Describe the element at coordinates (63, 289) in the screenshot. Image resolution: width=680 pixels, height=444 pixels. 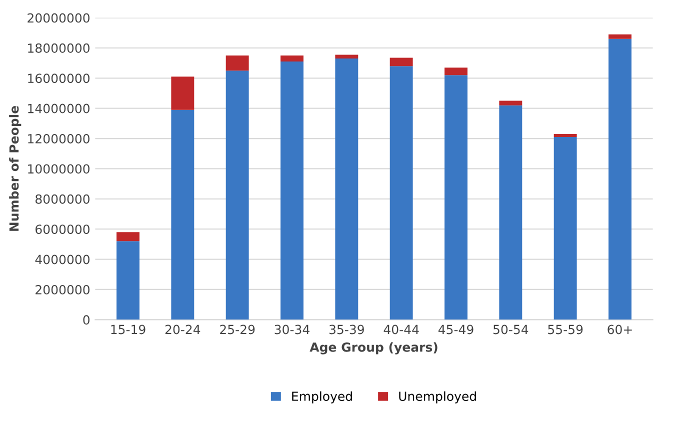
I see `y-tick-label: 2000000` at that location.